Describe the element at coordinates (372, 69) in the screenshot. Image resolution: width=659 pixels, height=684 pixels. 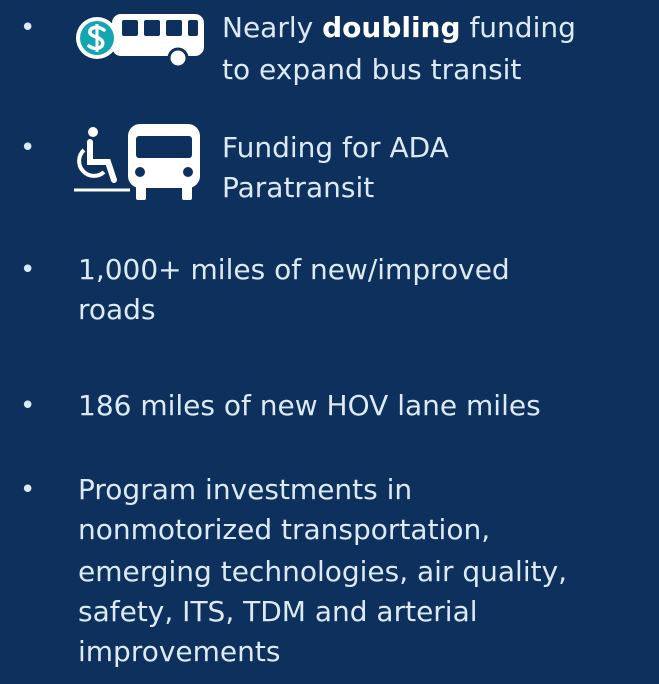
I see `bullet-text: to expand bus transit` at that location.